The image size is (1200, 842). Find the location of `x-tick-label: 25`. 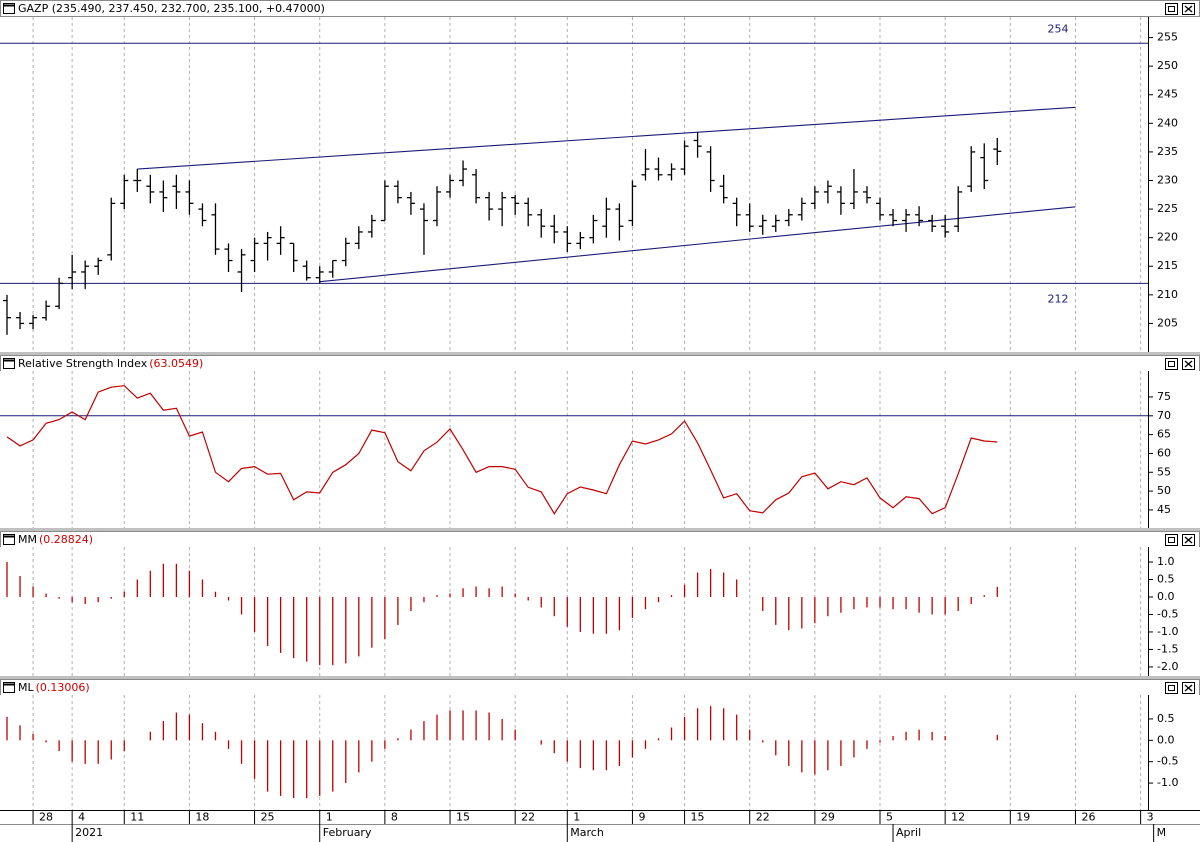

x-tick-label: 25 is located at coordinates (268, 817).